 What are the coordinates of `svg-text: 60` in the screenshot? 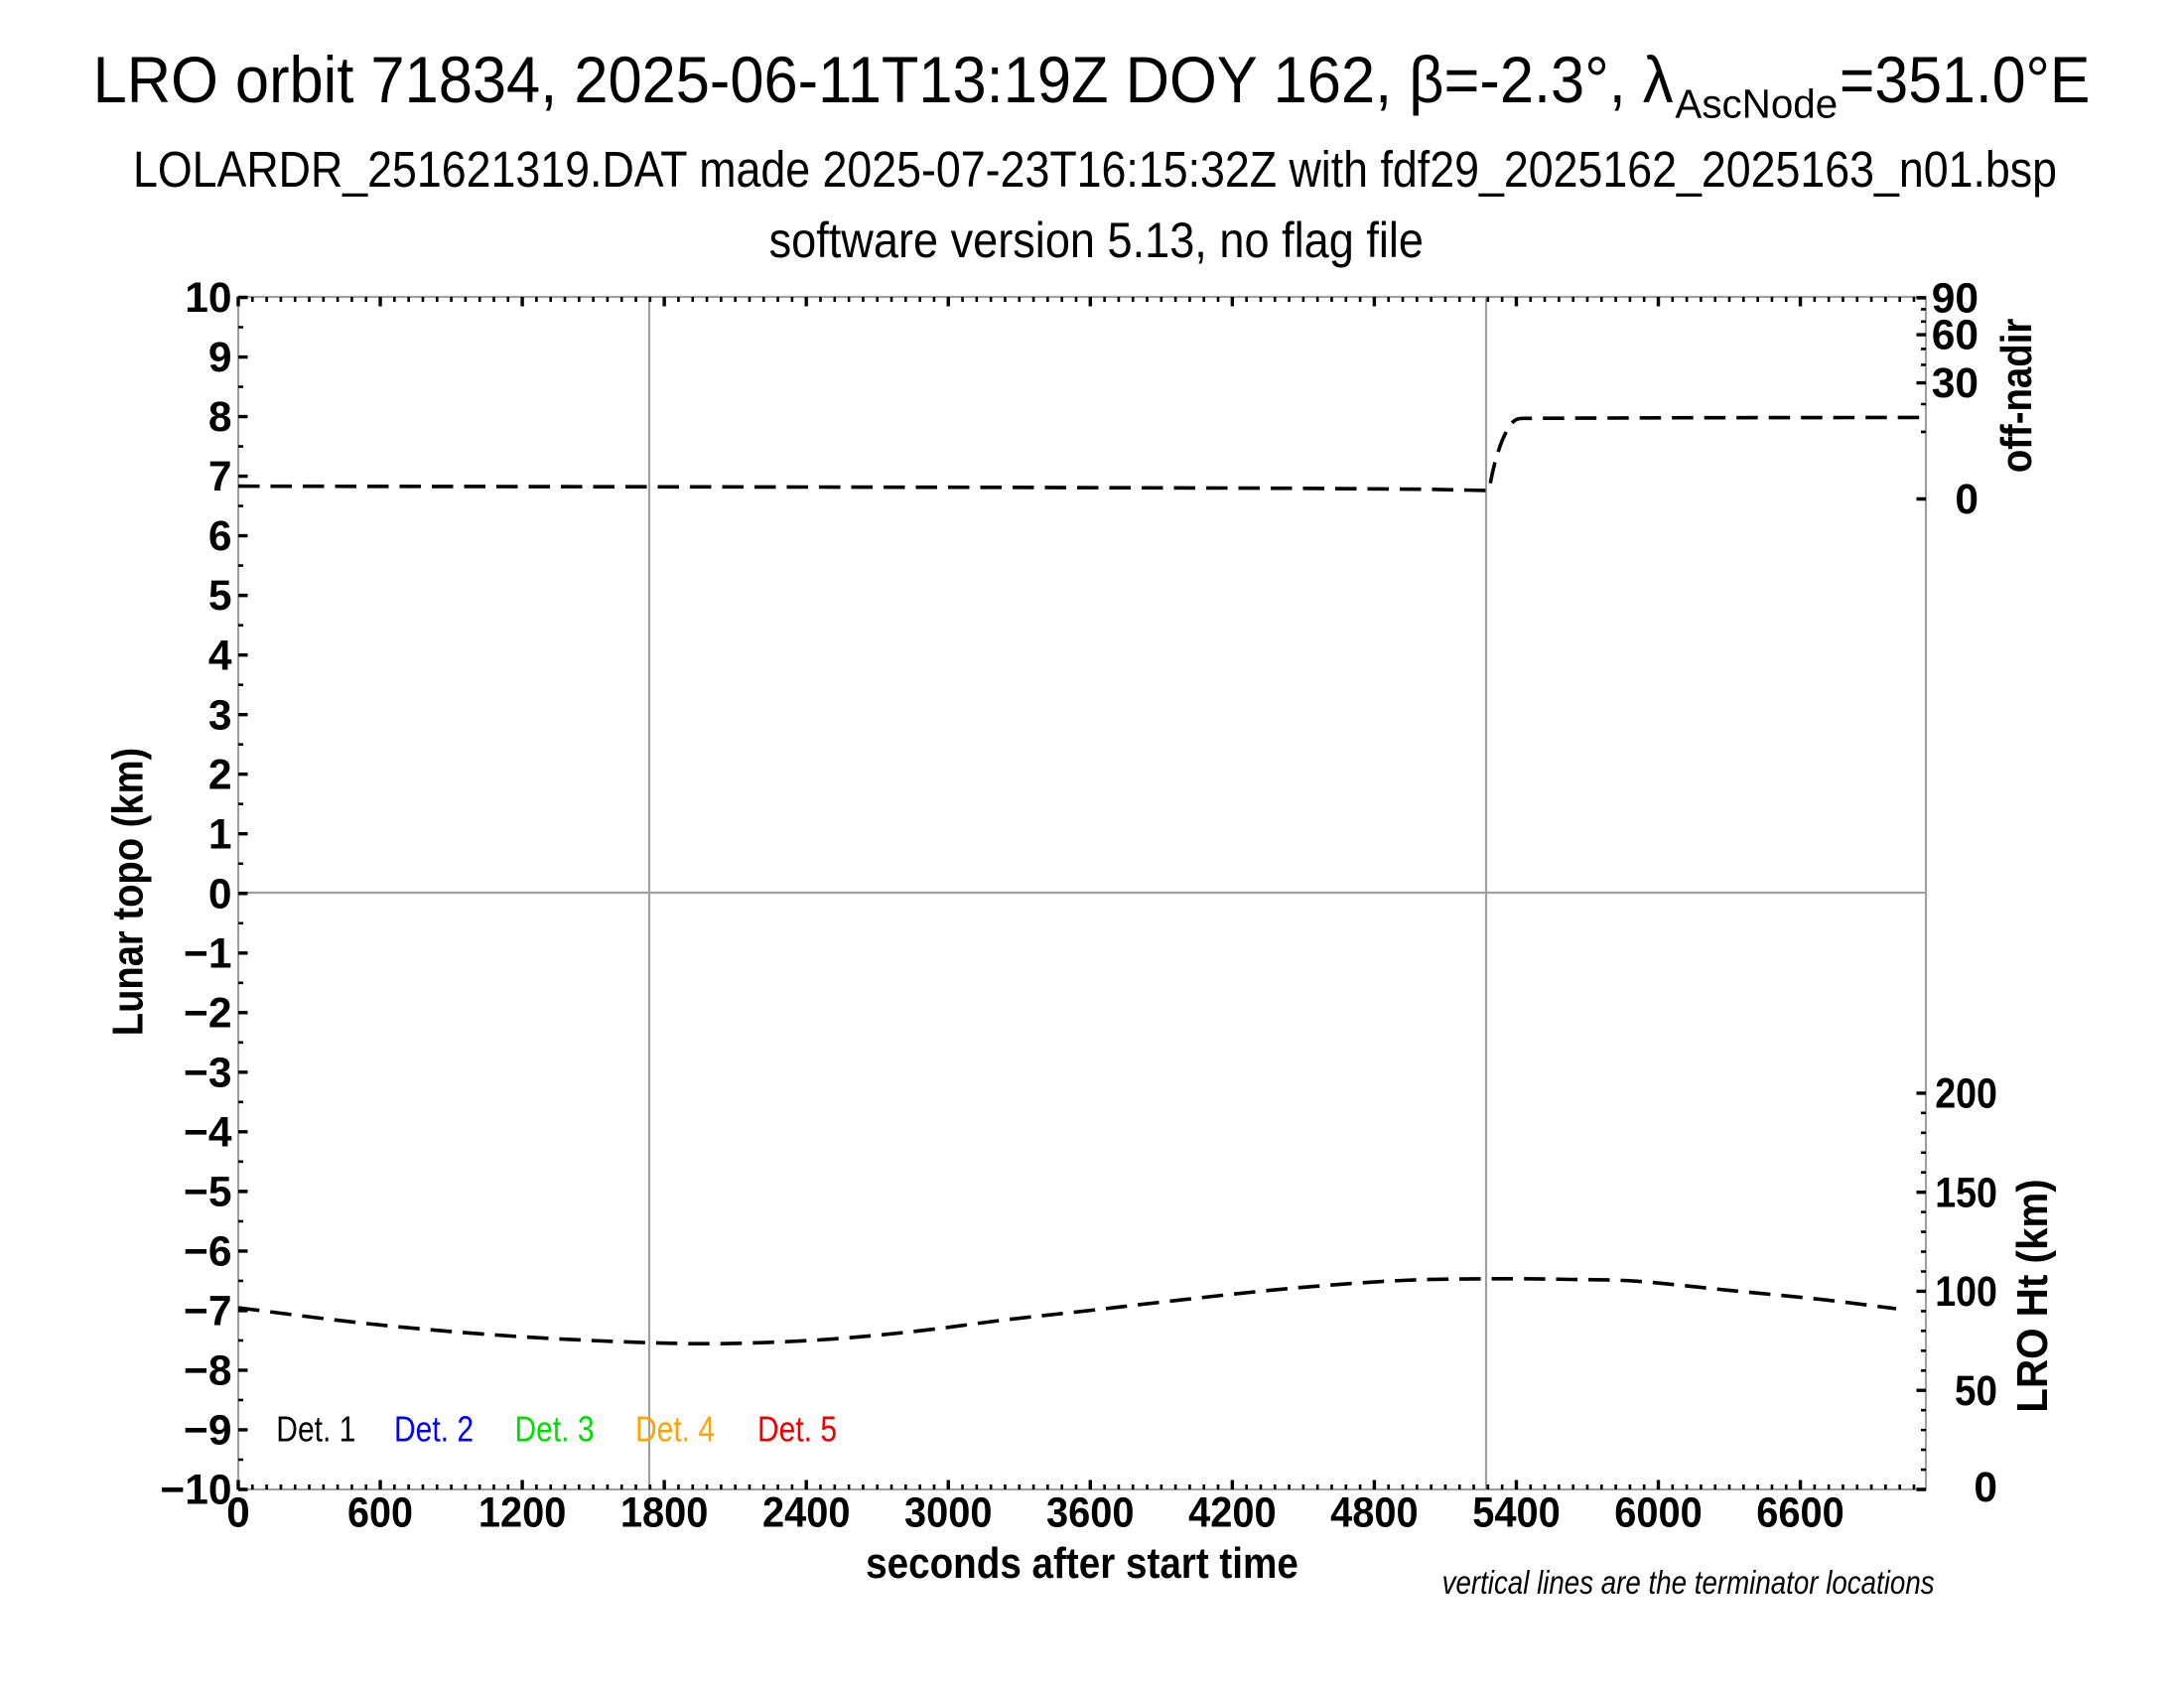 It's located at (1955, 336).